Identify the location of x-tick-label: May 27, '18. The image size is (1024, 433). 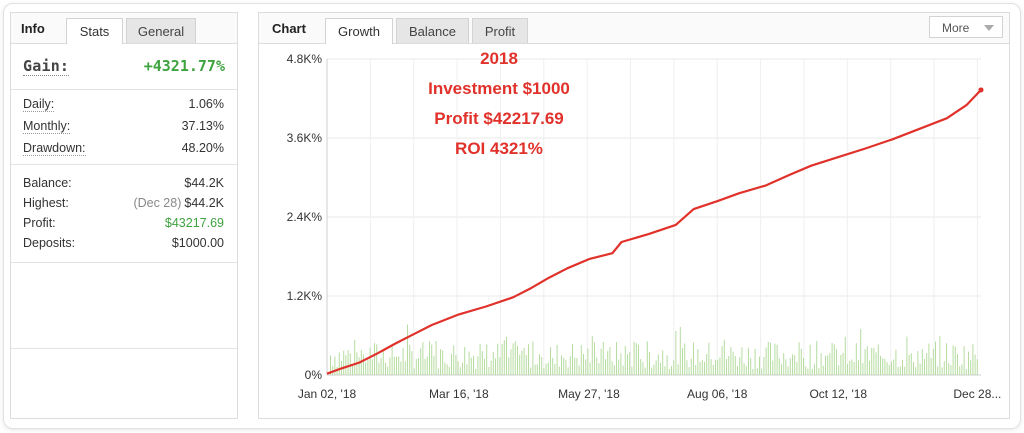
(589, 394).